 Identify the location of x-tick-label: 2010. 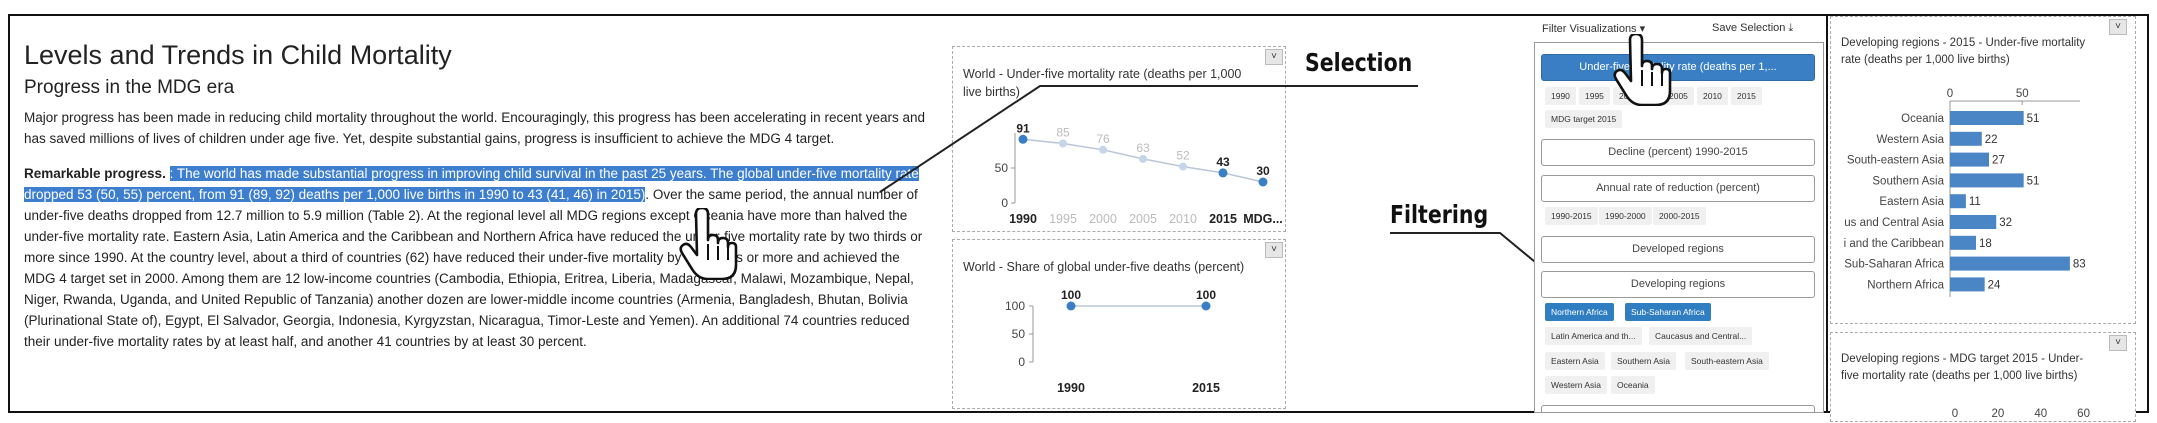
(1183, 219).